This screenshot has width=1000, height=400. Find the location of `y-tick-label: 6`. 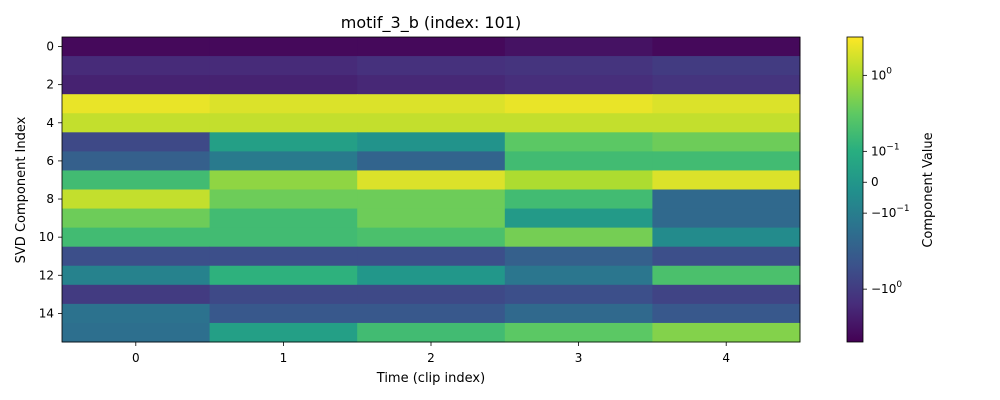

y-tick-label: 6 is located at coordinates (50, 161).